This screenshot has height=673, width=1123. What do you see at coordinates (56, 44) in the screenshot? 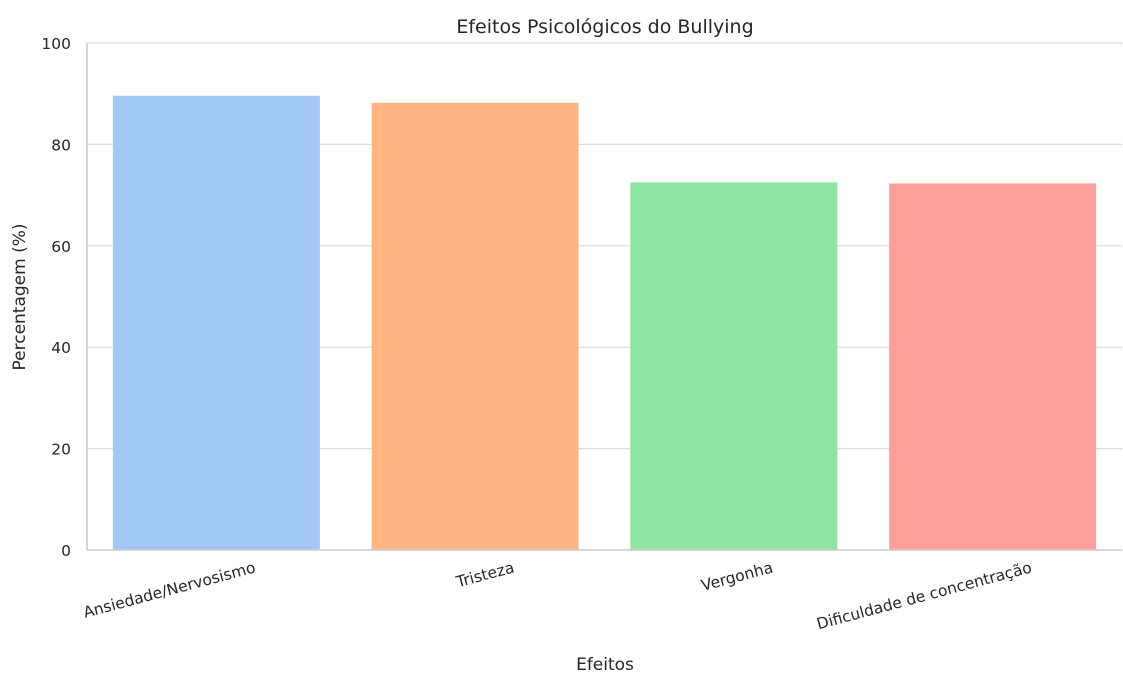
I see `y-tick-label: 100` at bounding box center [56, 44].